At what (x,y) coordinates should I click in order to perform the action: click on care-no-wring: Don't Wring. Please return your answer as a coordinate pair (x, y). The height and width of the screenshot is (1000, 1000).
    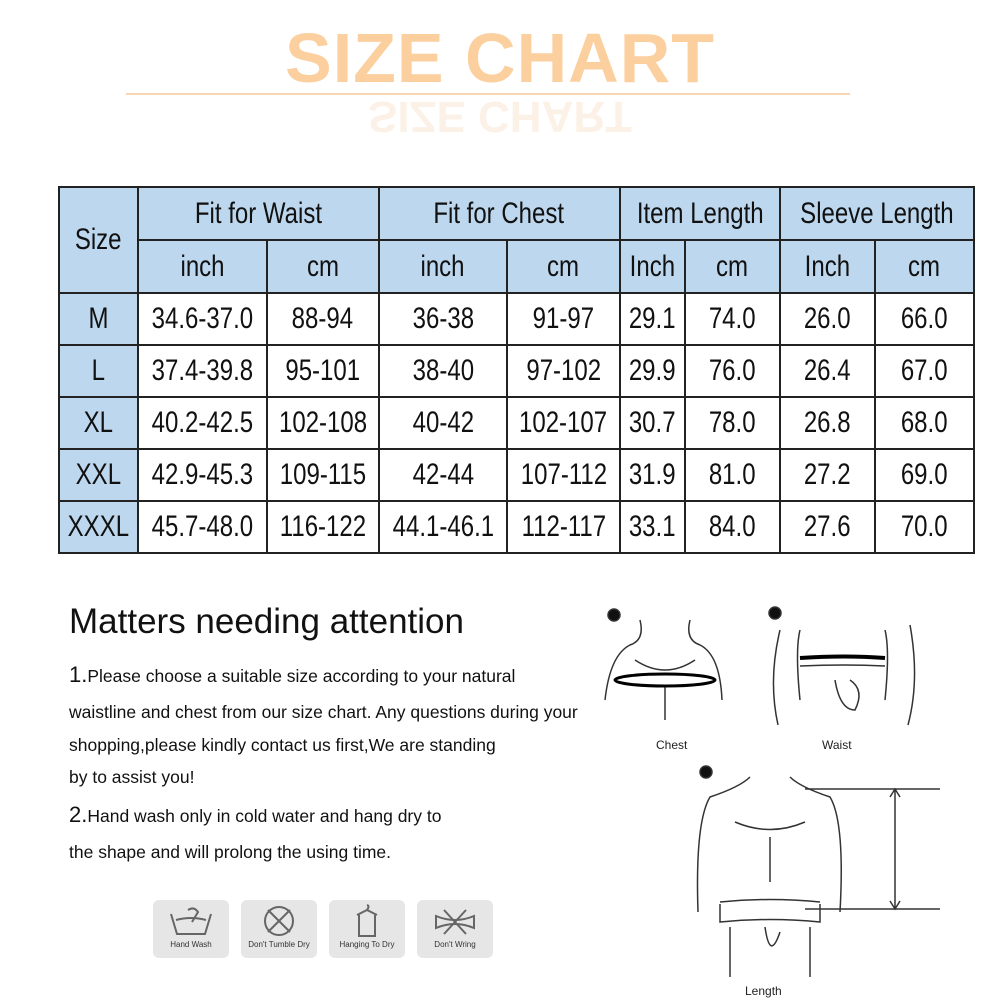
    Looking at the image, I should click on (455, 929).